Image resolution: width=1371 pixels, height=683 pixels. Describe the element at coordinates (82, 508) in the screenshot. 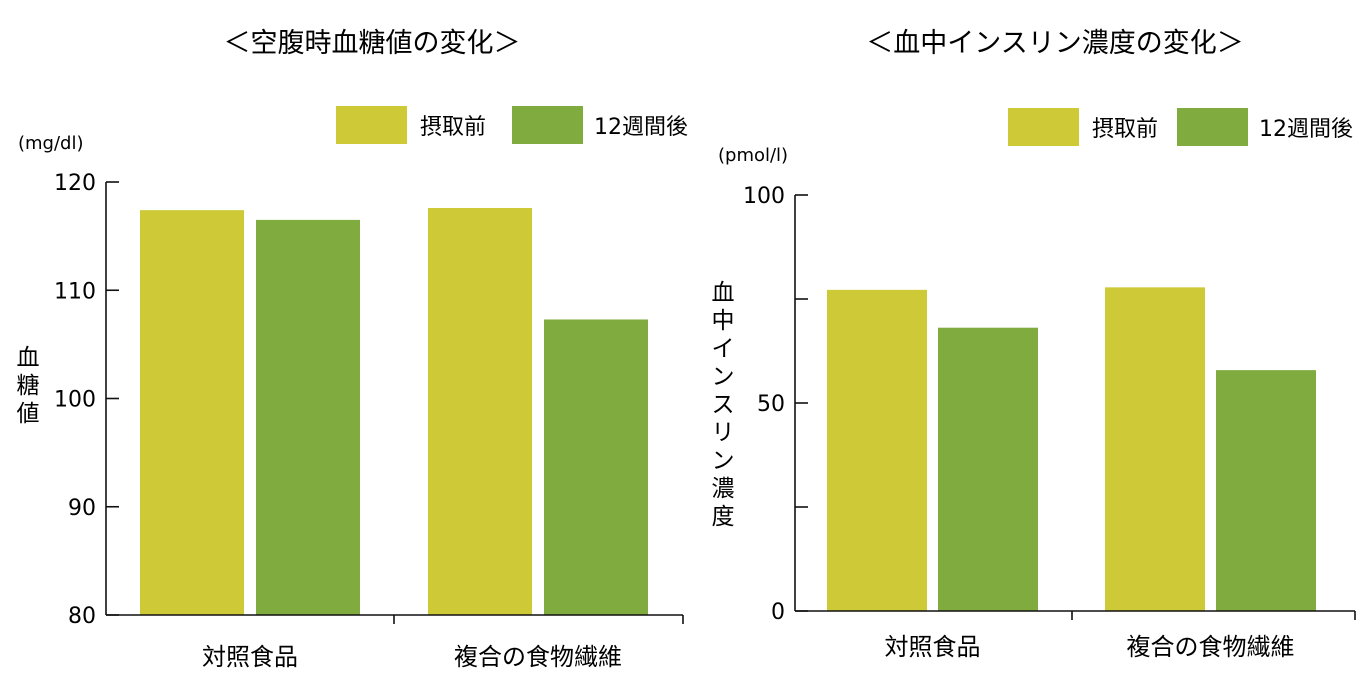

I see `y-tick-label: 90` at that location.